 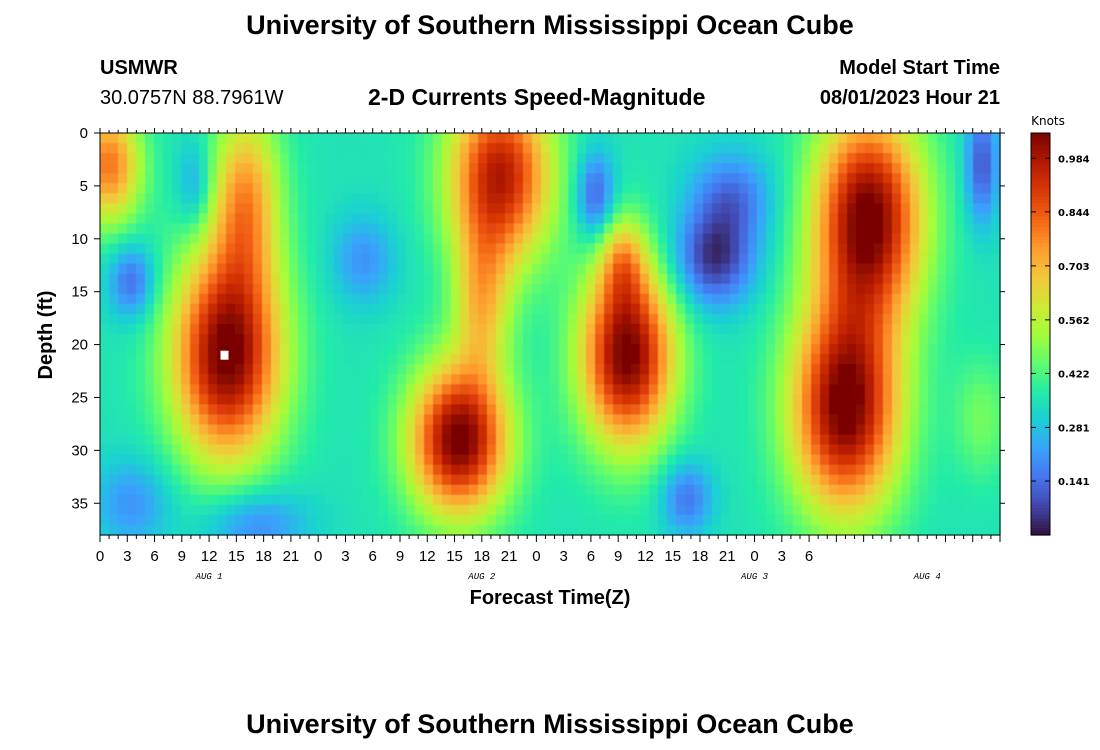 What do you see at coordinates (1074, 267) in the screenshot?
I see `colorbar-tick-label: 0.703` at bounding box center [1074, 267].